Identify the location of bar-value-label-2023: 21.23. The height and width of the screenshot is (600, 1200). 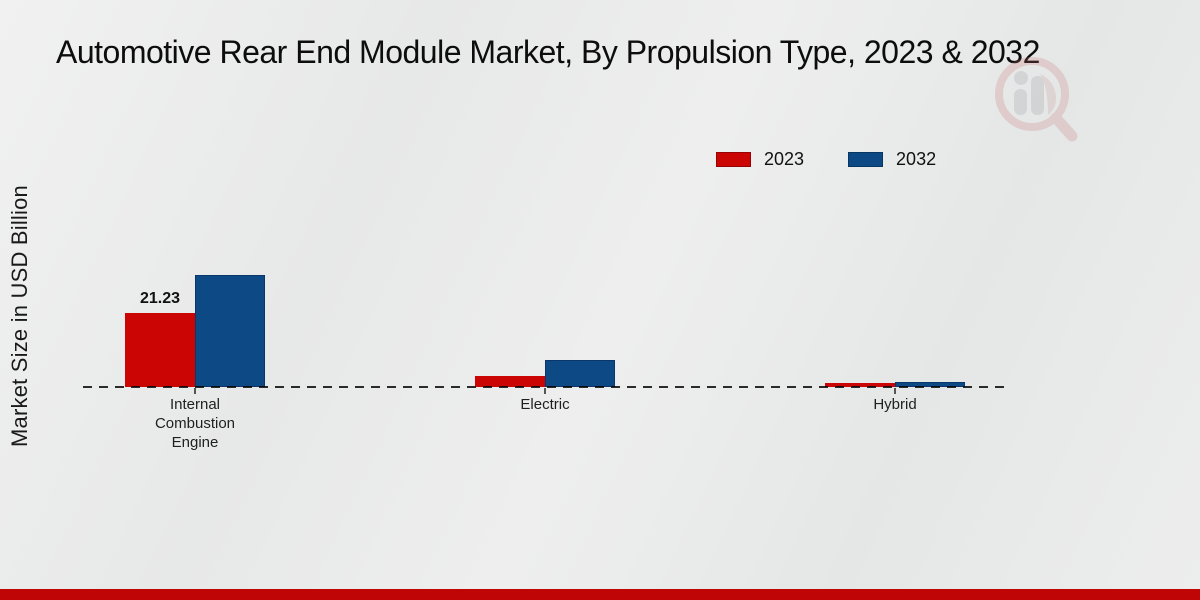
(160, 298).